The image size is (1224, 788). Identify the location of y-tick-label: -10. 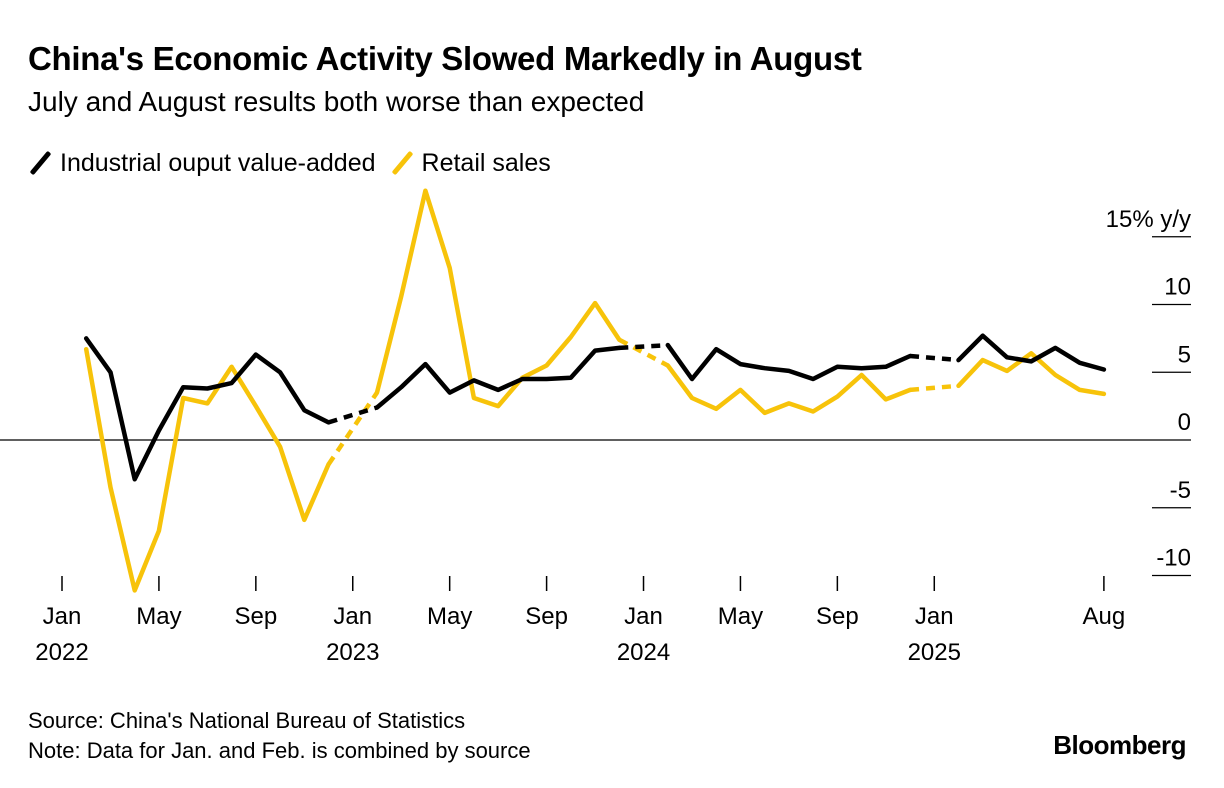
(1173, 558).